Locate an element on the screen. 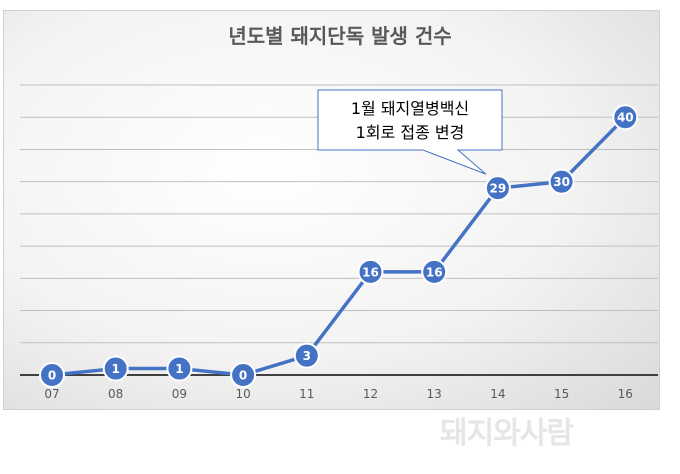 Image resolution: width=680 pixels, height=474 pixels. data-label: 30 is located at coordinates (561, 182).